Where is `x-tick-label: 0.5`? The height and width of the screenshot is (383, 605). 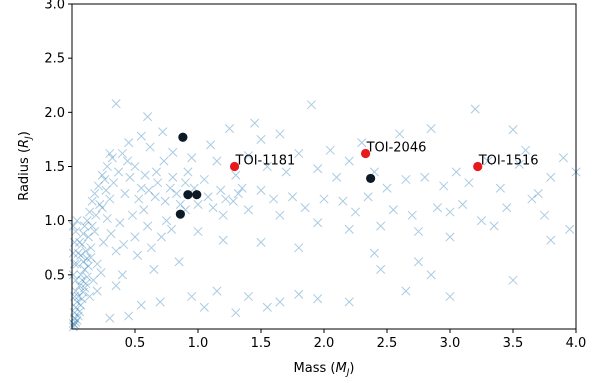 x-tick-label: 0.5 is located at coordinates (135, 343).